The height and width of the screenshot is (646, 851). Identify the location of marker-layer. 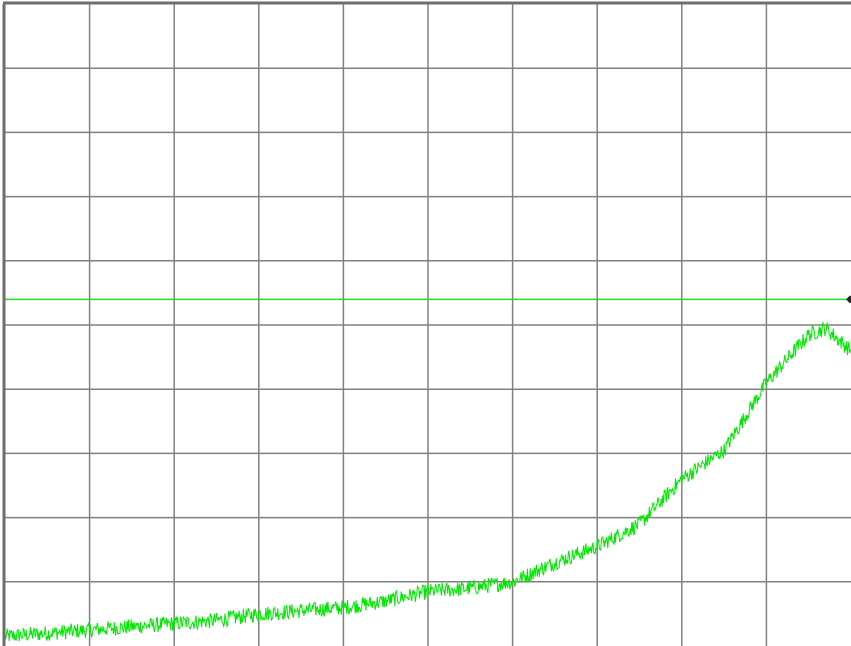
(848, 299).